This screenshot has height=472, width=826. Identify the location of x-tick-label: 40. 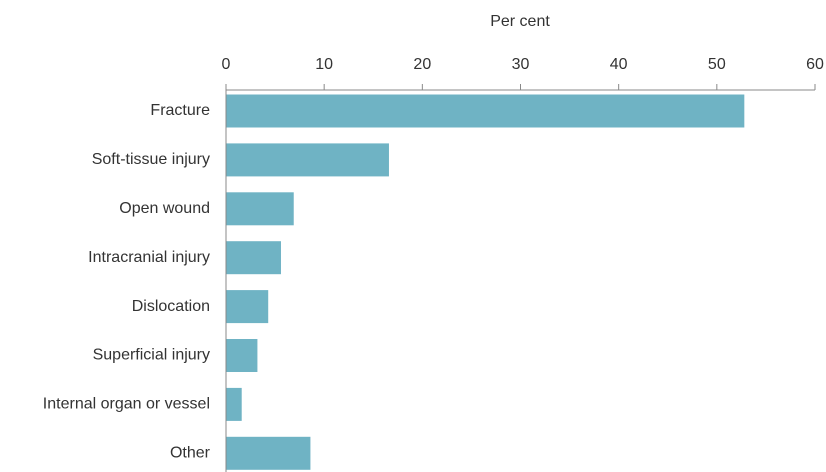
(619, 64).